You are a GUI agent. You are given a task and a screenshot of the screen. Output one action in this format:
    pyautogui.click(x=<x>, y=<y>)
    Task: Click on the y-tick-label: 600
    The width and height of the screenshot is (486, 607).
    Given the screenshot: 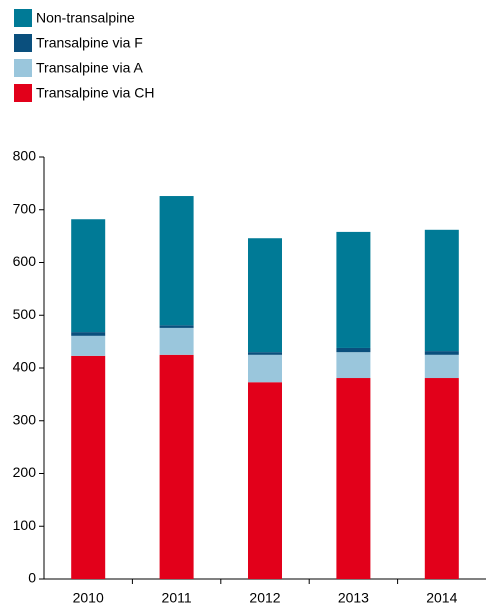 What is the action you would take?
    pyautogui.click(x=25, y=261)
    